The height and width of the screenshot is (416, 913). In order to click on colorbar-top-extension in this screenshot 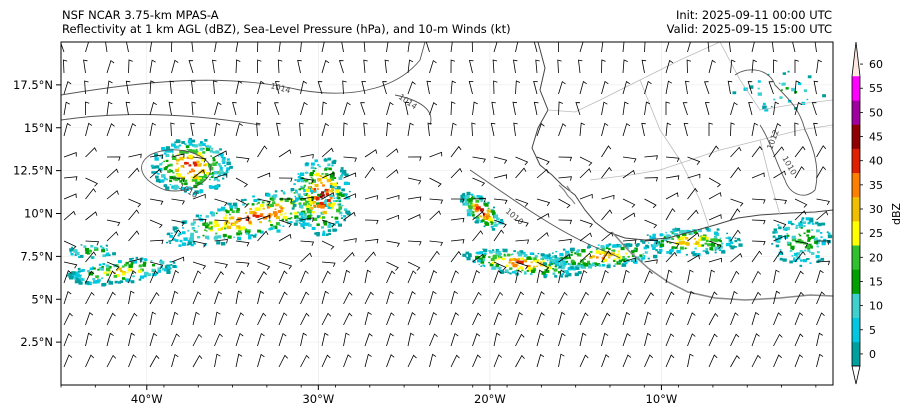, I will do `click(856, 59)`.